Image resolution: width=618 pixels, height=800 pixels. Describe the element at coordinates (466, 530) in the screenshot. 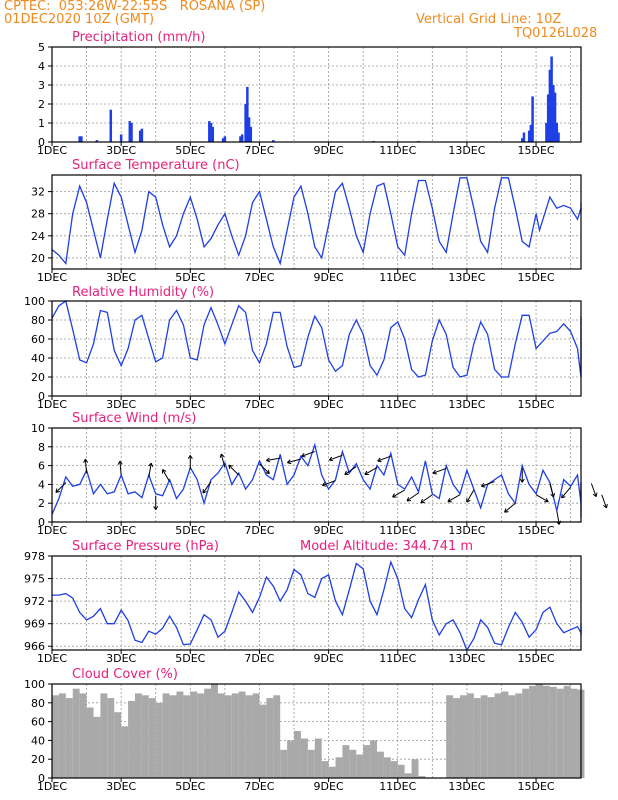

I see `wind-xtick-label: 13DEC` at that location.